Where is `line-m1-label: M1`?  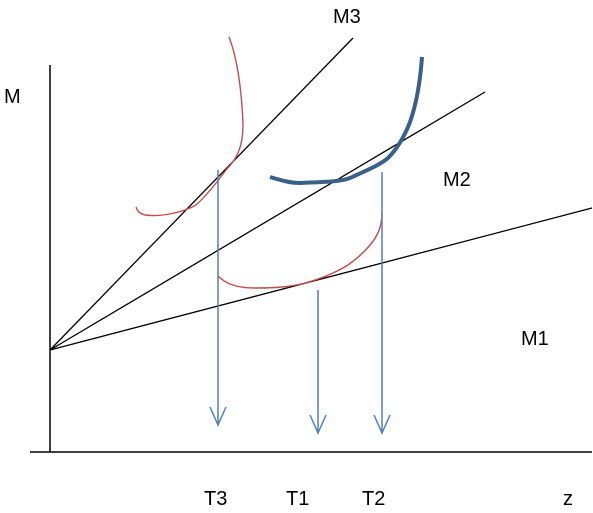 line-m1-label: M1 is located at coordinates (535, 339).